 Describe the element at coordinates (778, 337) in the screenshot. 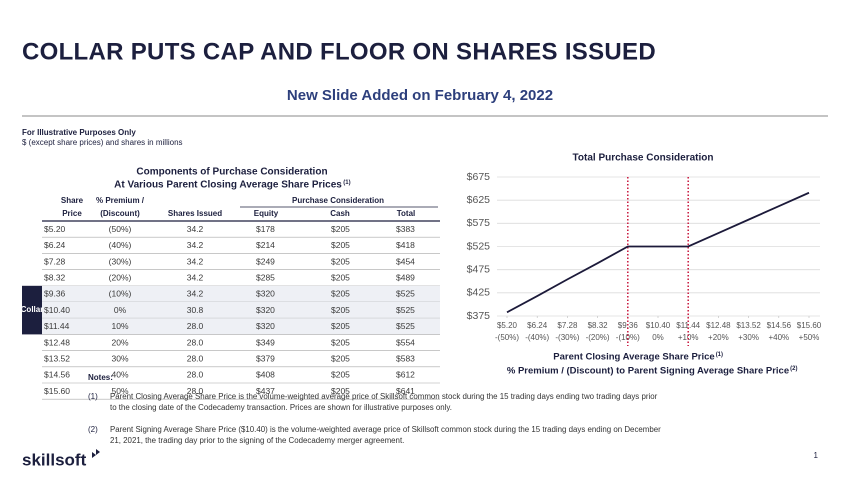

I see `x-tick-sublabel: +40%` at that location.